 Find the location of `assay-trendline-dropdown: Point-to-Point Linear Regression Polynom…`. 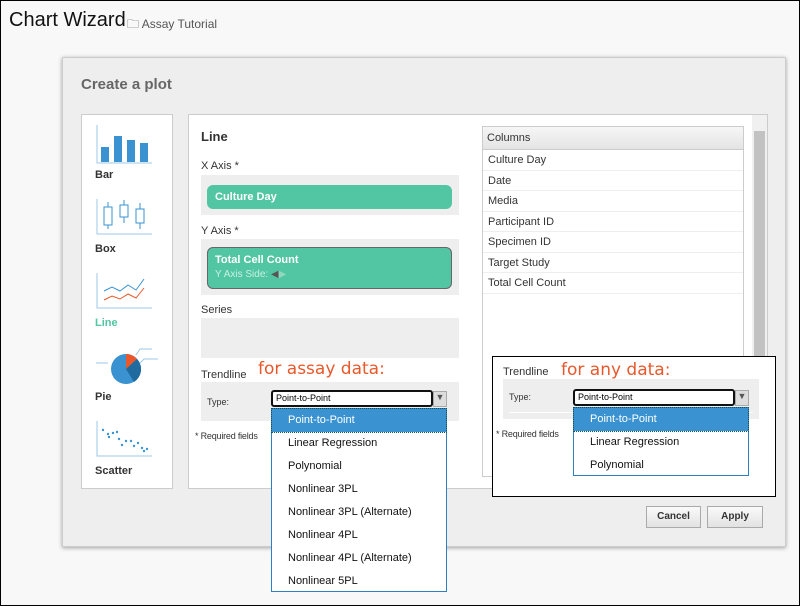

assay-trendline-dropdown: Point-to-Point Linear Regression Polynom… is located at coordinates (359, 500).